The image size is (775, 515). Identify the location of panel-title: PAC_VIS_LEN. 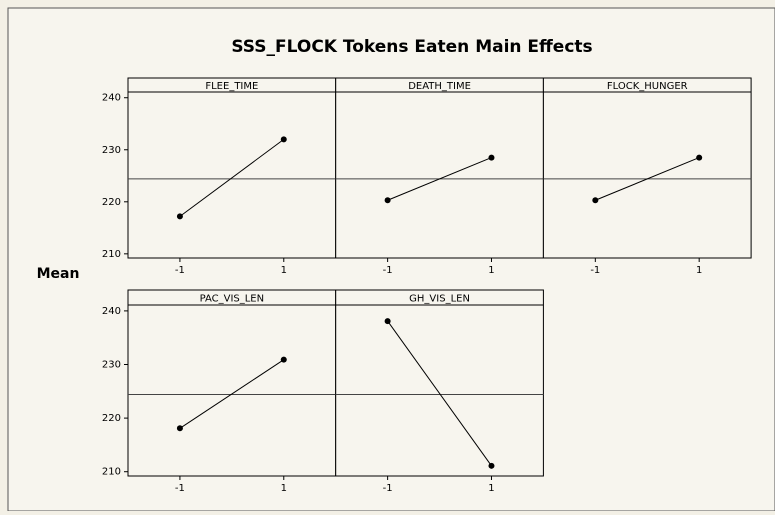
(232, 299).